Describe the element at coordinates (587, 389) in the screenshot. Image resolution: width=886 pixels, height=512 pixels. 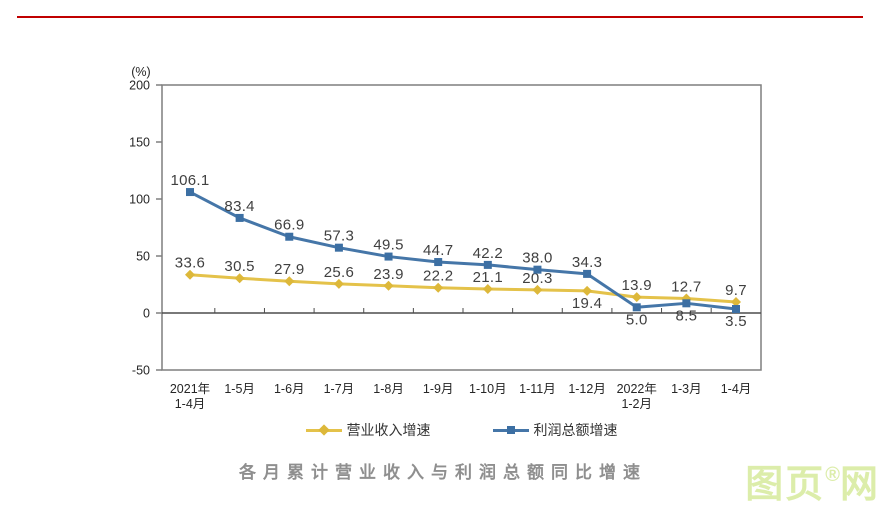
I see `x-tick-label: 1-12月` at that location.